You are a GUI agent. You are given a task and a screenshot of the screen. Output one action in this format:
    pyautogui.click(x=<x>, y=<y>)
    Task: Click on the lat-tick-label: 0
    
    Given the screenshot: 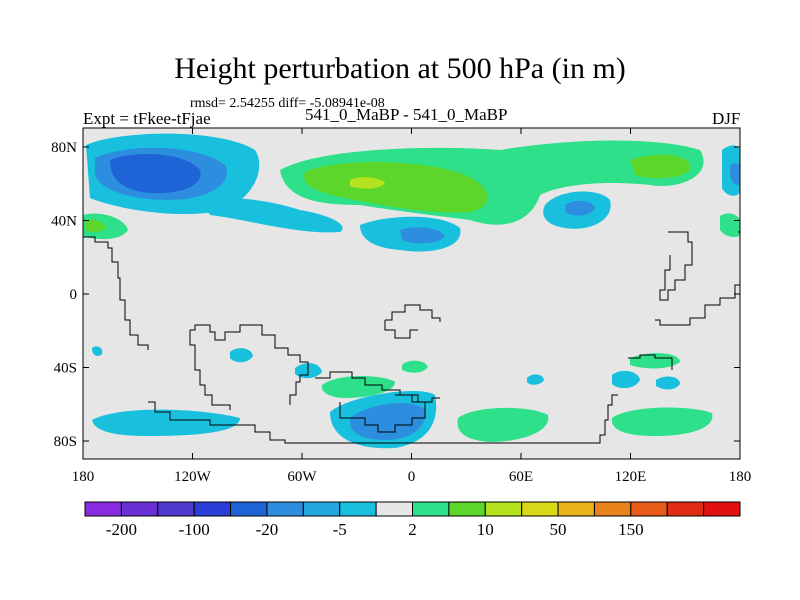 What is the action you would take?
    pyautogui.click(x=74, y=295)
    